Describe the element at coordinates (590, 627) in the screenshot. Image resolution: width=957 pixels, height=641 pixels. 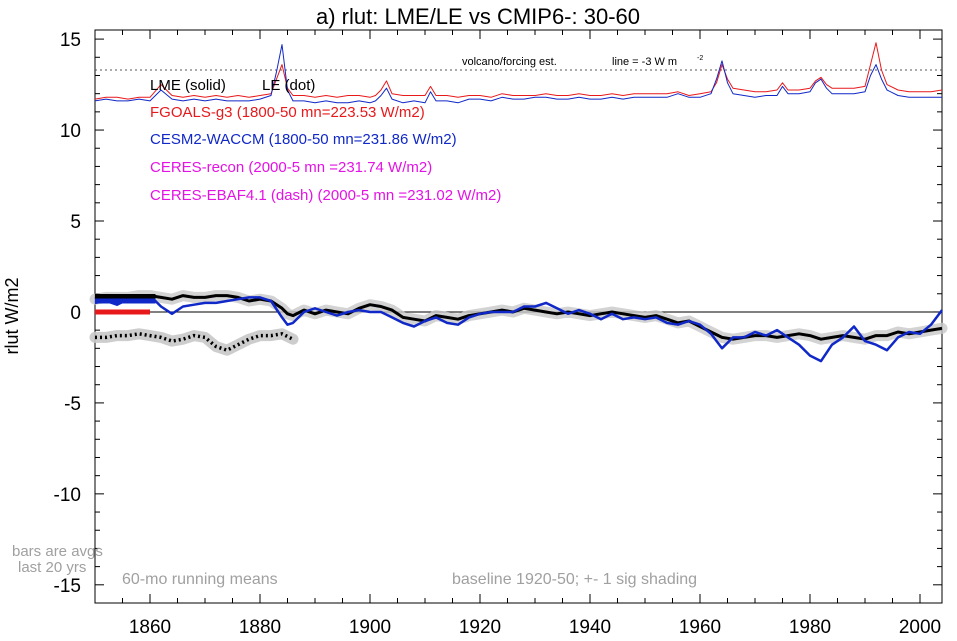
I see `x-tick-label: 1940` at that location.